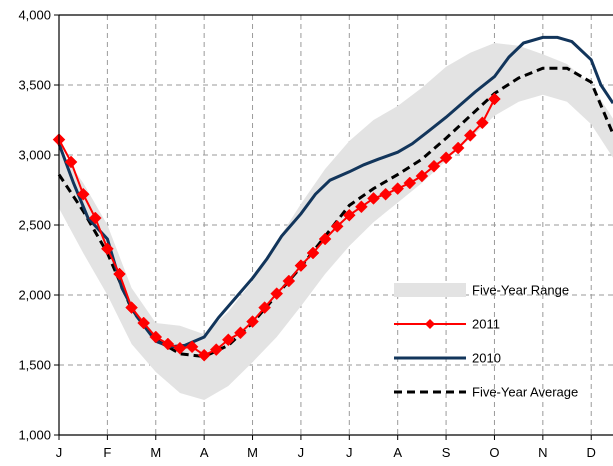 The image size is (613, 466). Describe the element at coordinates (430, 290) in the screenshot. I see `legend-swatch-five-year-range` at that location.